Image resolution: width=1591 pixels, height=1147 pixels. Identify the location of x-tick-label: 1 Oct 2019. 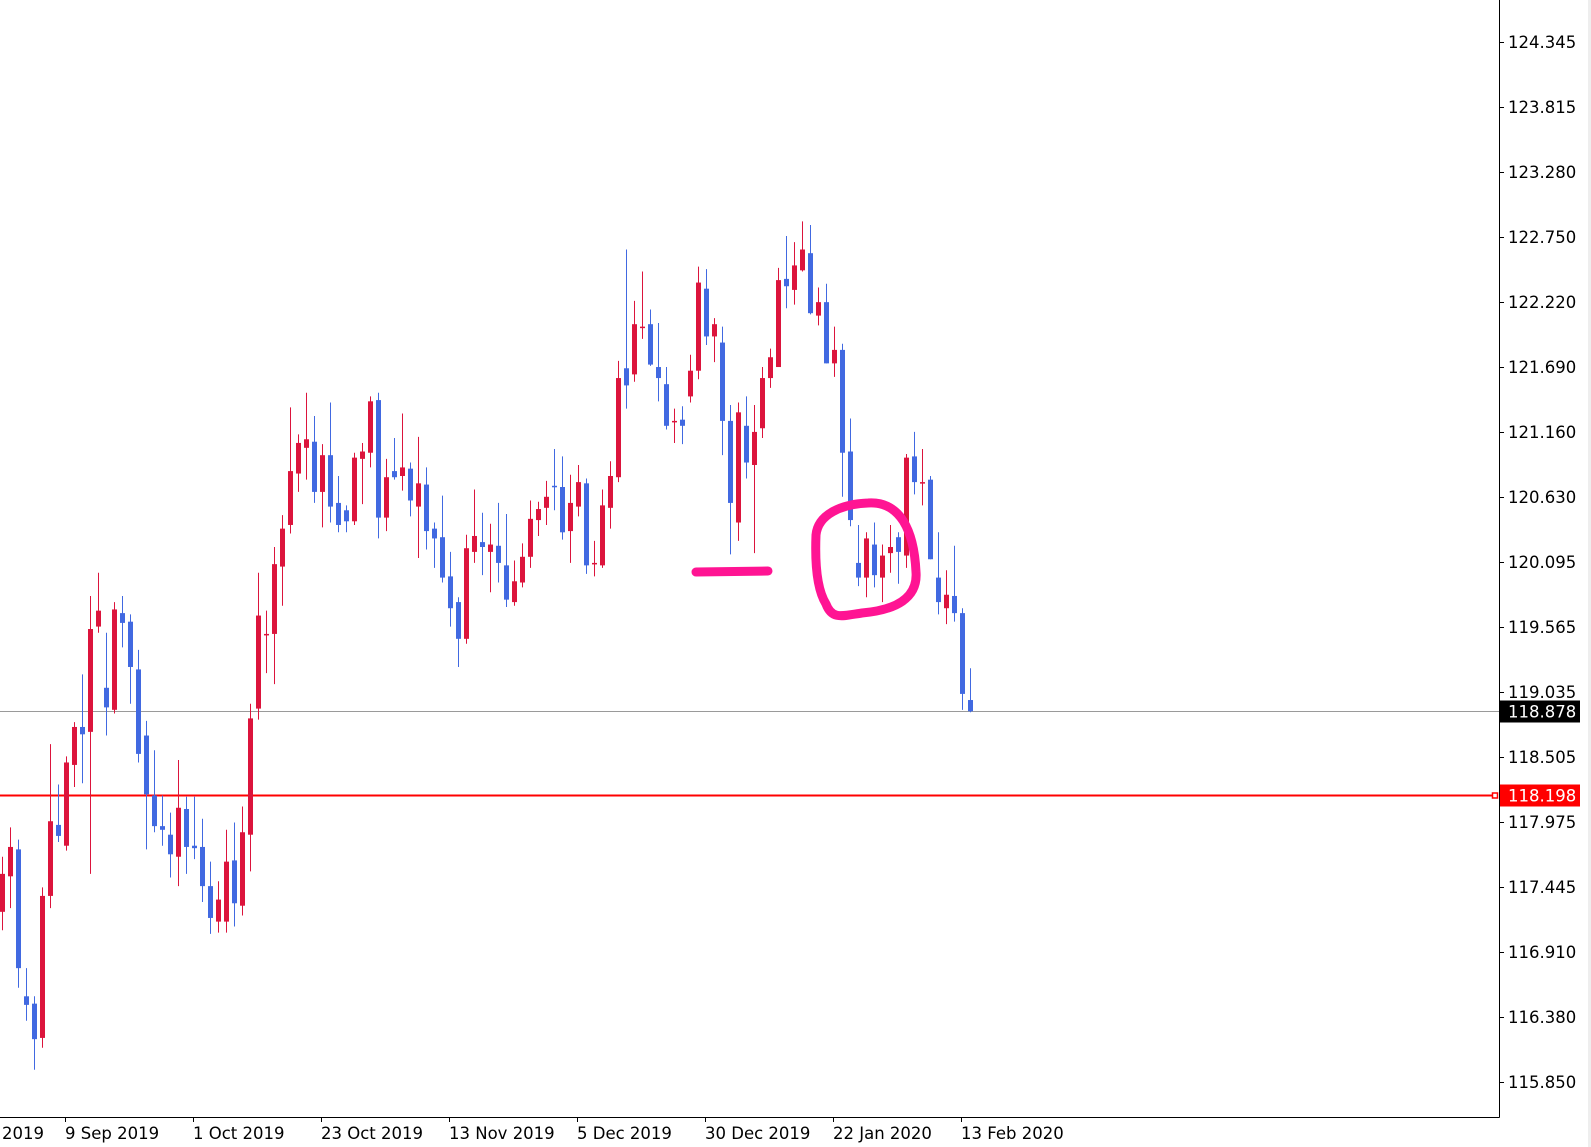
(239, 1133).